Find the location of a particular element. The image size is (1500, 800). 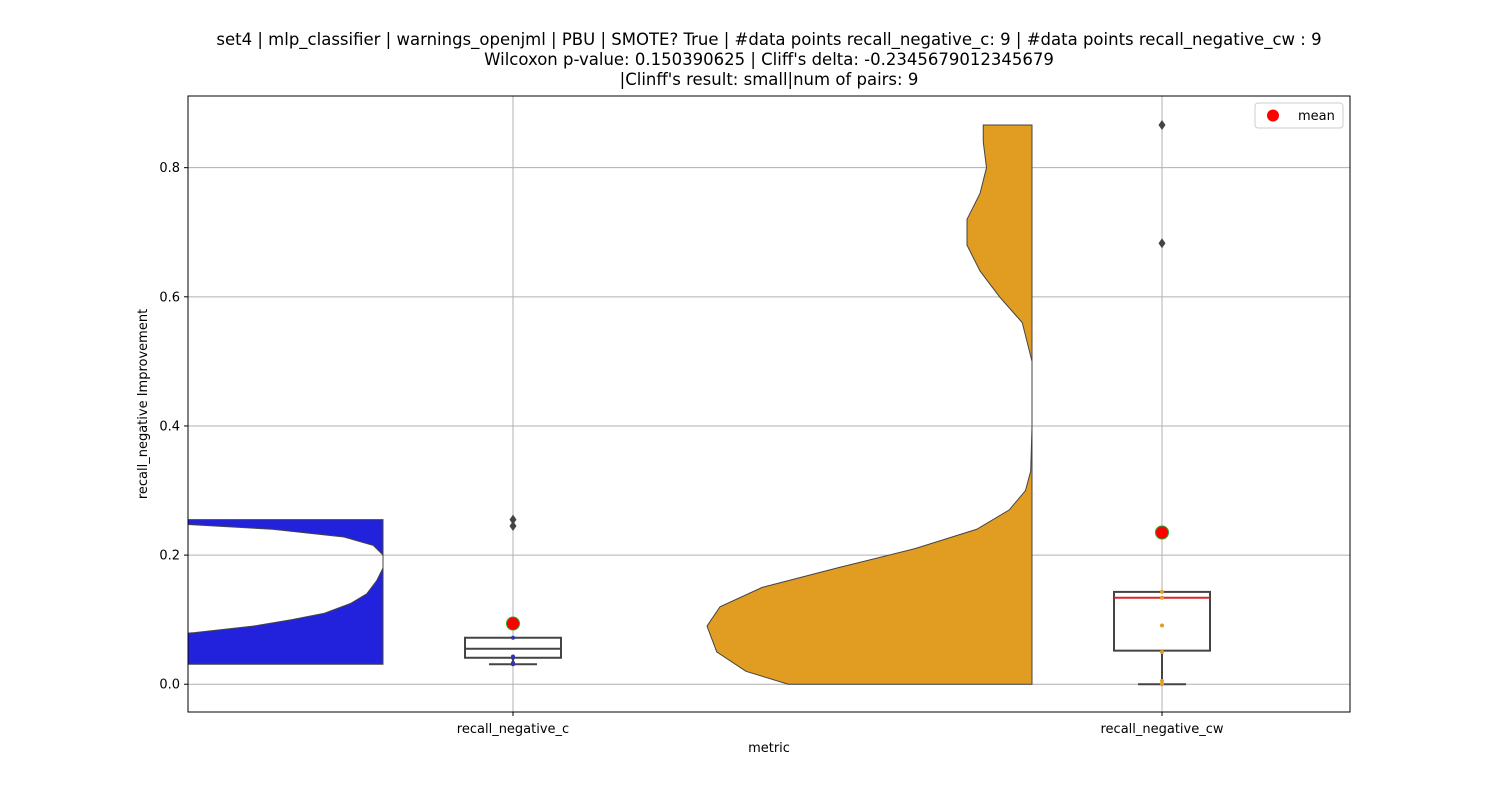

y-tick-label: 0.8 is located at coordinates (169, 168).